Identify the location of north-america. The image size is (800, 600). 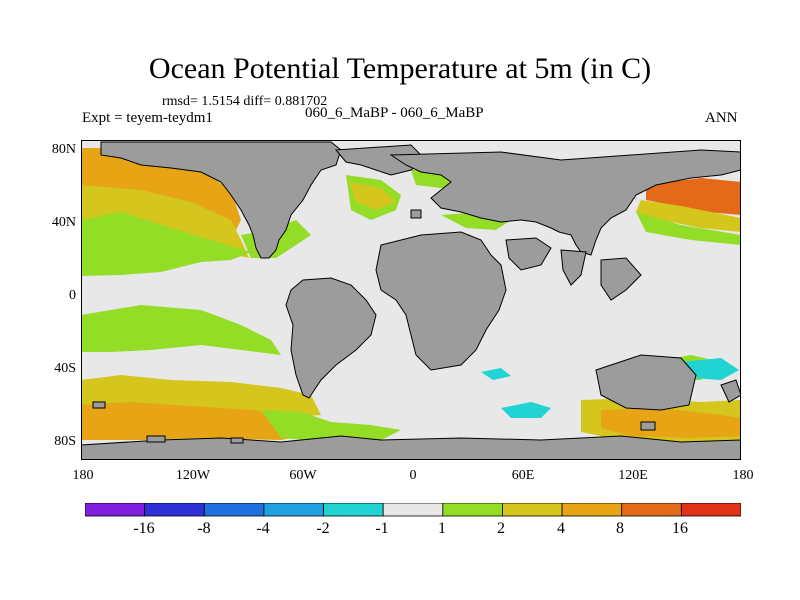
(221, 200).